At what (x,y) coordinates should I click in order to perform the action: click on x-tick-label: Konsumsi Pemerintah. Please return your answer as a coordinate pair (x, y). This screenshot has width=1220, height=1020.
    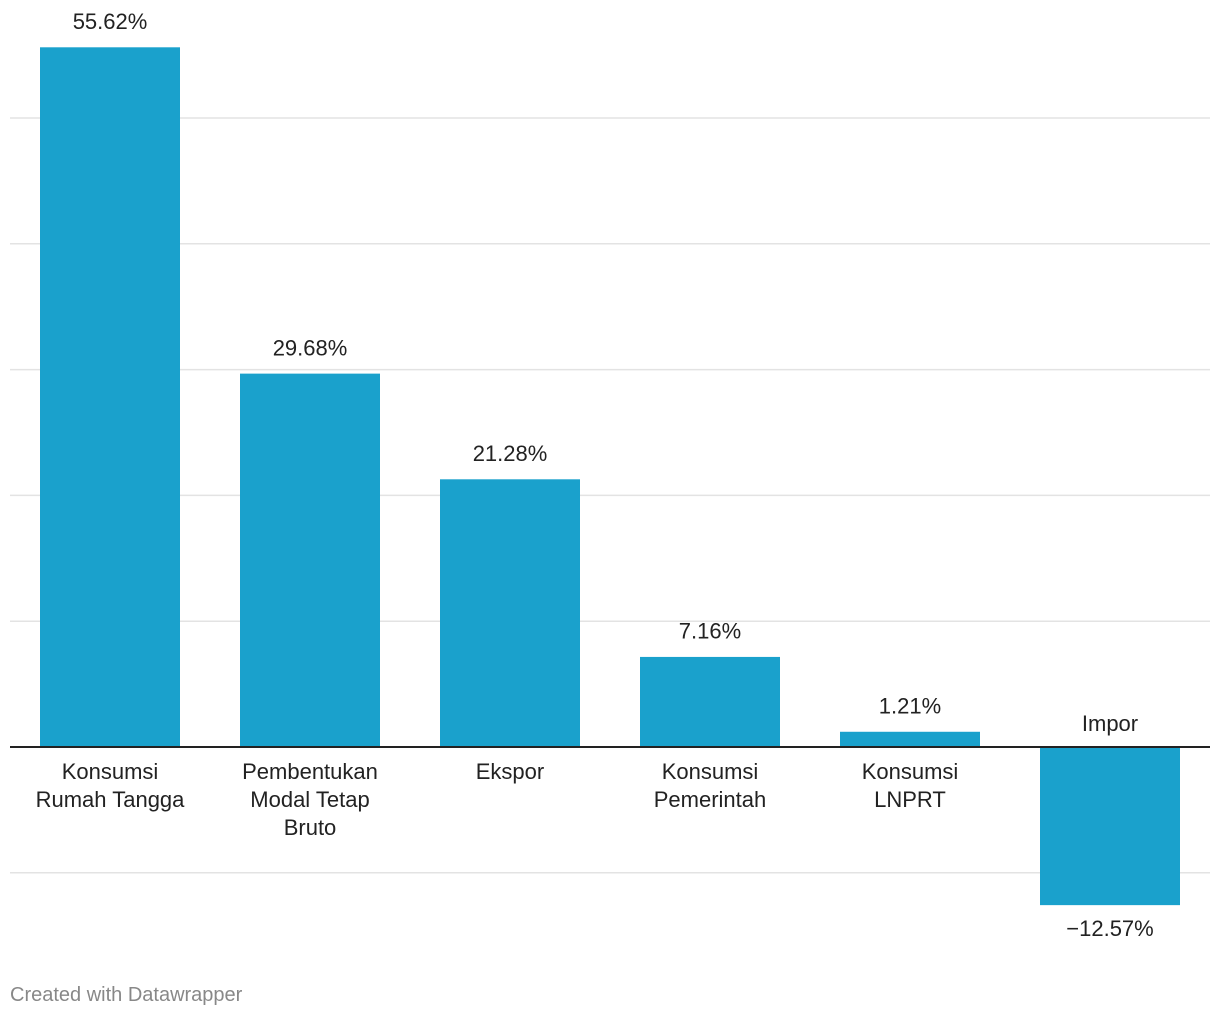
    Looking at the image, I should click on (710, 785).